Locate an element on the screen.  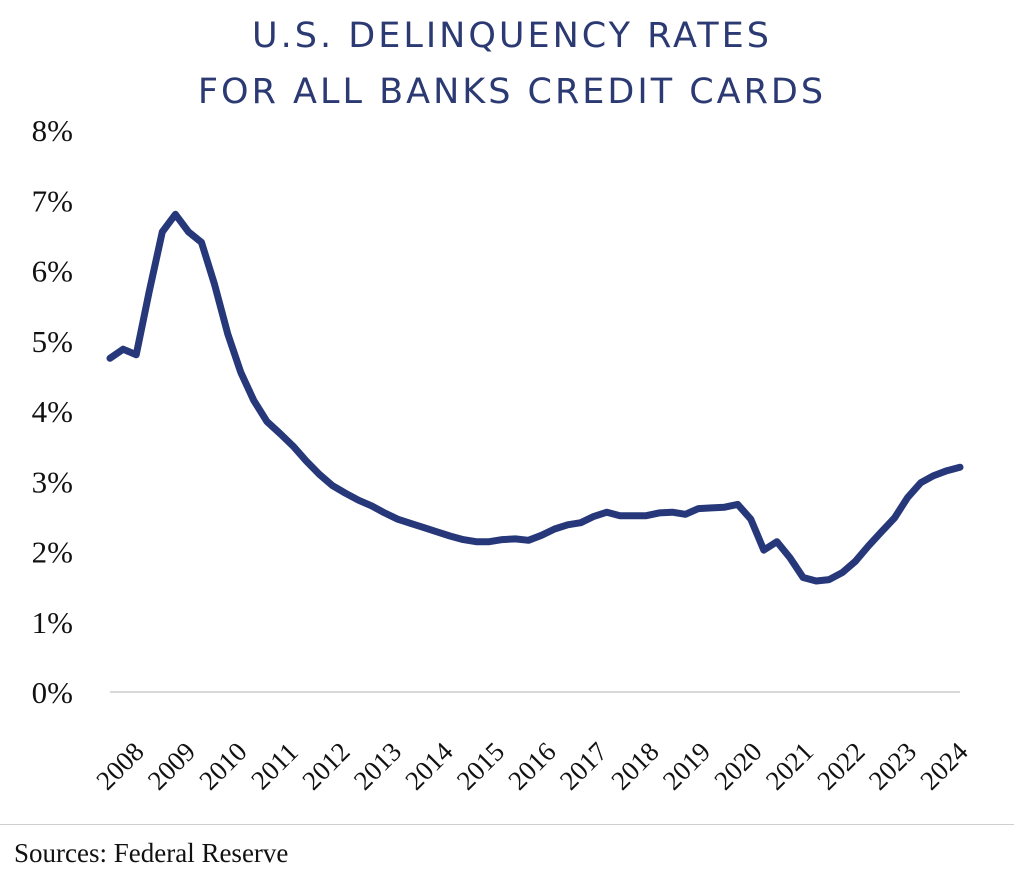
x-tick-label: 2010 is located at coordinates (222, 765).